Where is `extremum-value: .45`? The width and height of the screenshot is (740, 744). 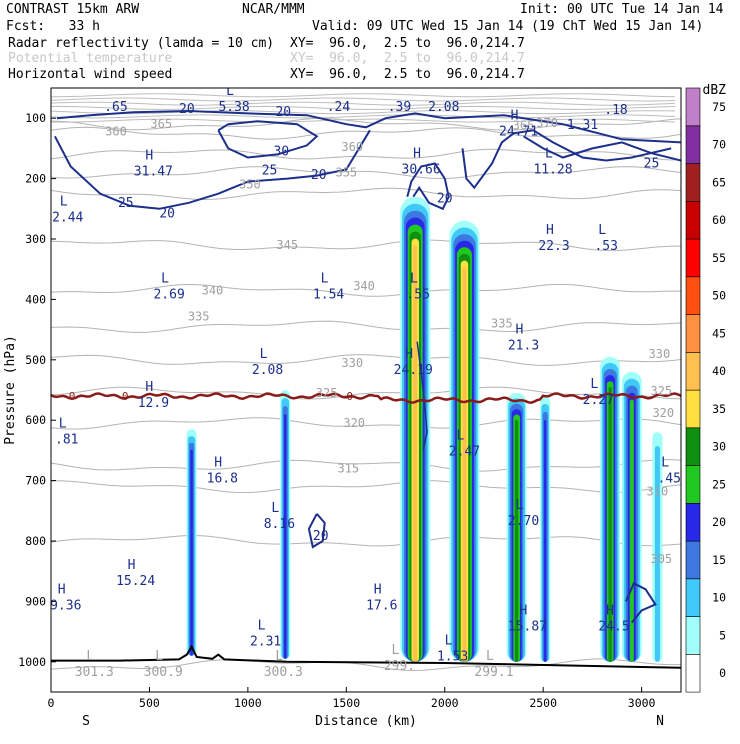 extremum-value: .45 is located at coordinates (668, 479).